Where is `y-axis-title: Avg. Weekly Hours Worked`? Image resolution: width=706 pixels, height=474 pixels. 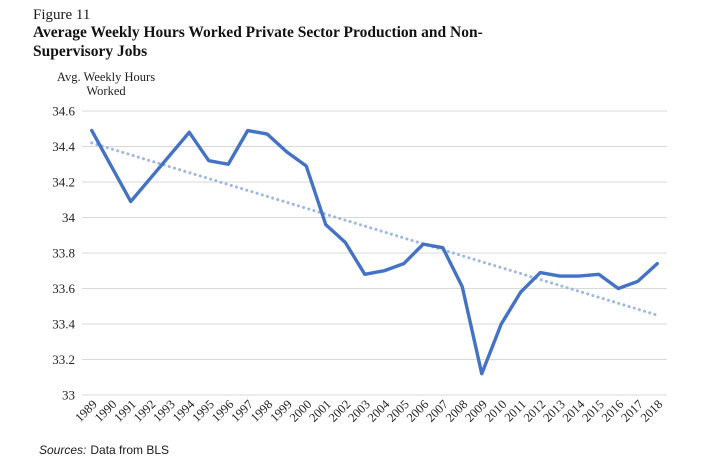 y-axis-title: Avg. Weekly Hours Worked is located at coordinates (106, 84).